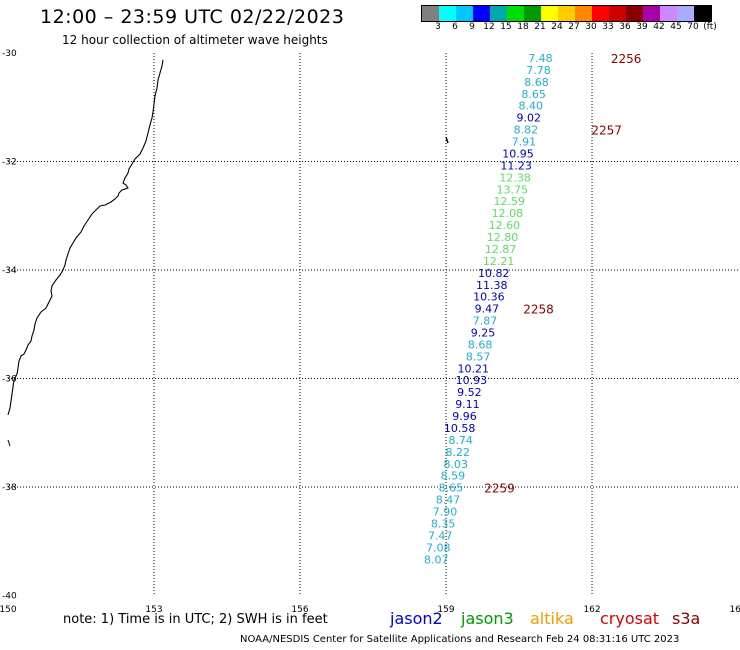  Describe the element at coordinates (515, 177) in the screenshot. I see `wave-height-value: 12.38` at that location.